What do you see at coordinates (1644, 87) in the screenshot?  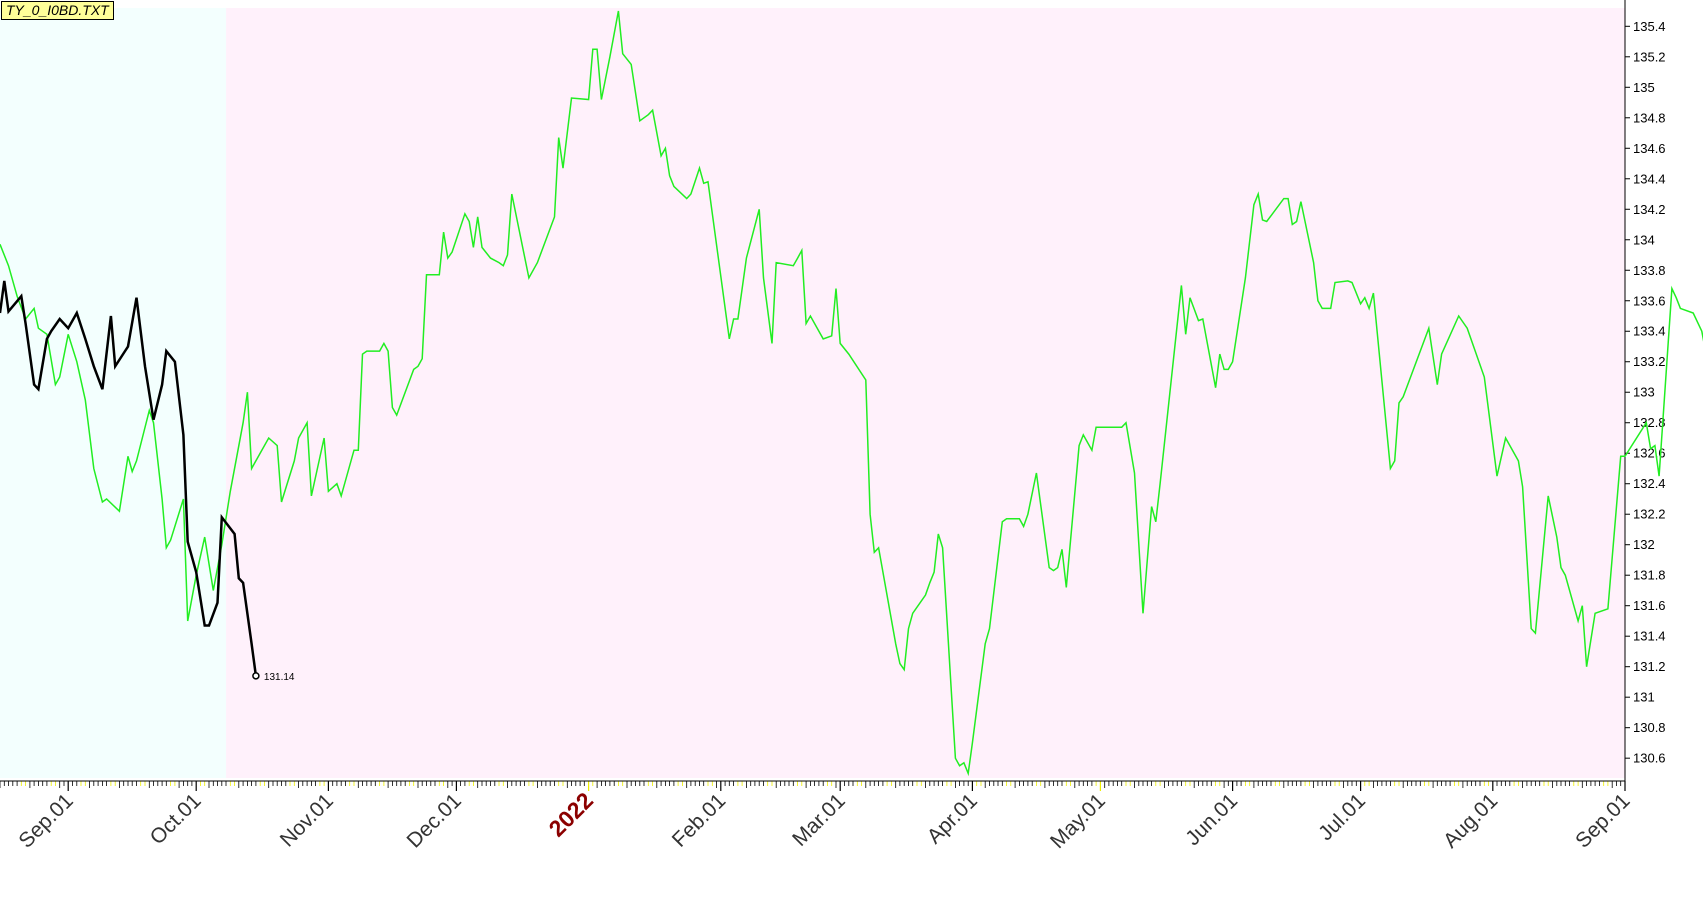 I see `y-tick-label: 135` at bounding box center [1644, 87].